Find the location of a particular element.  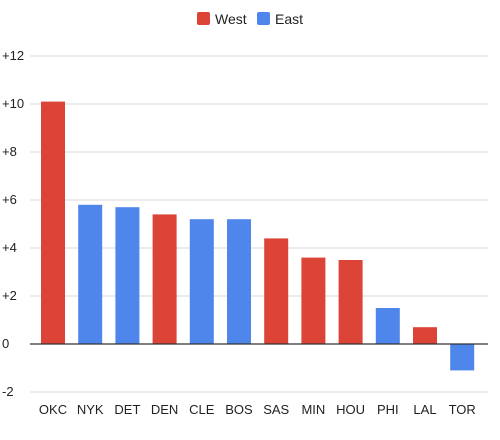

x-tick-label: LAL is located at coordinates (424, 409).